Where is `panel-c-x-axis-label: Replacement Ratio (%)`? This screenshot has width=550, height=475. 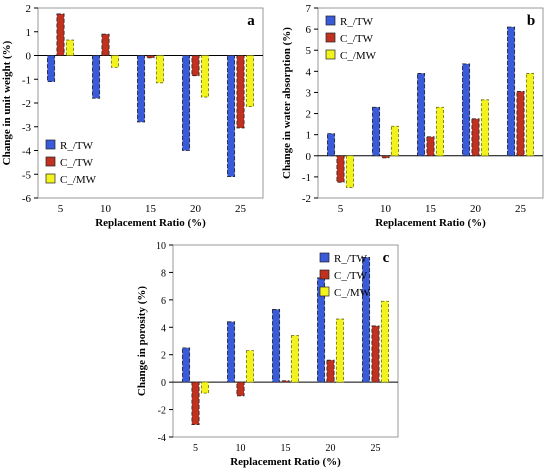
panel-c-x-axis-label: Replacement Ratio (%) is located at coordinates (285, 462).